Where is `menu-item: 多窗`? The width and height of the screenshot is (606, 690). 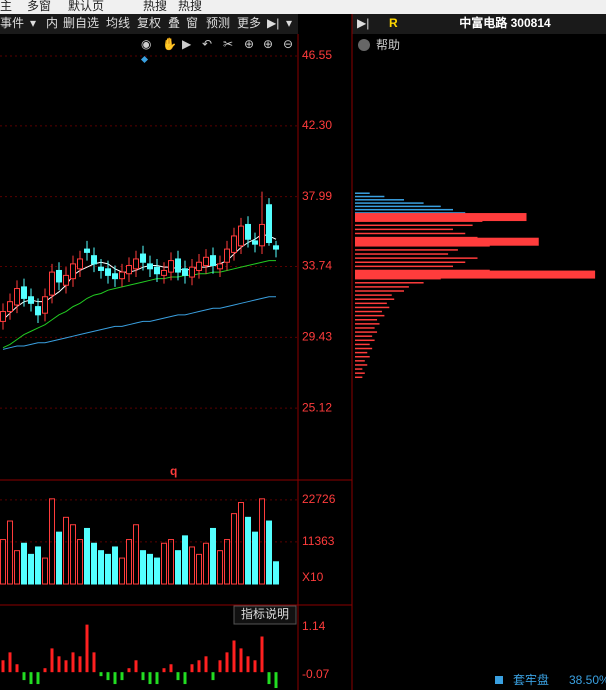 menu-item: 多窗 is located at coordinates (39, 6).